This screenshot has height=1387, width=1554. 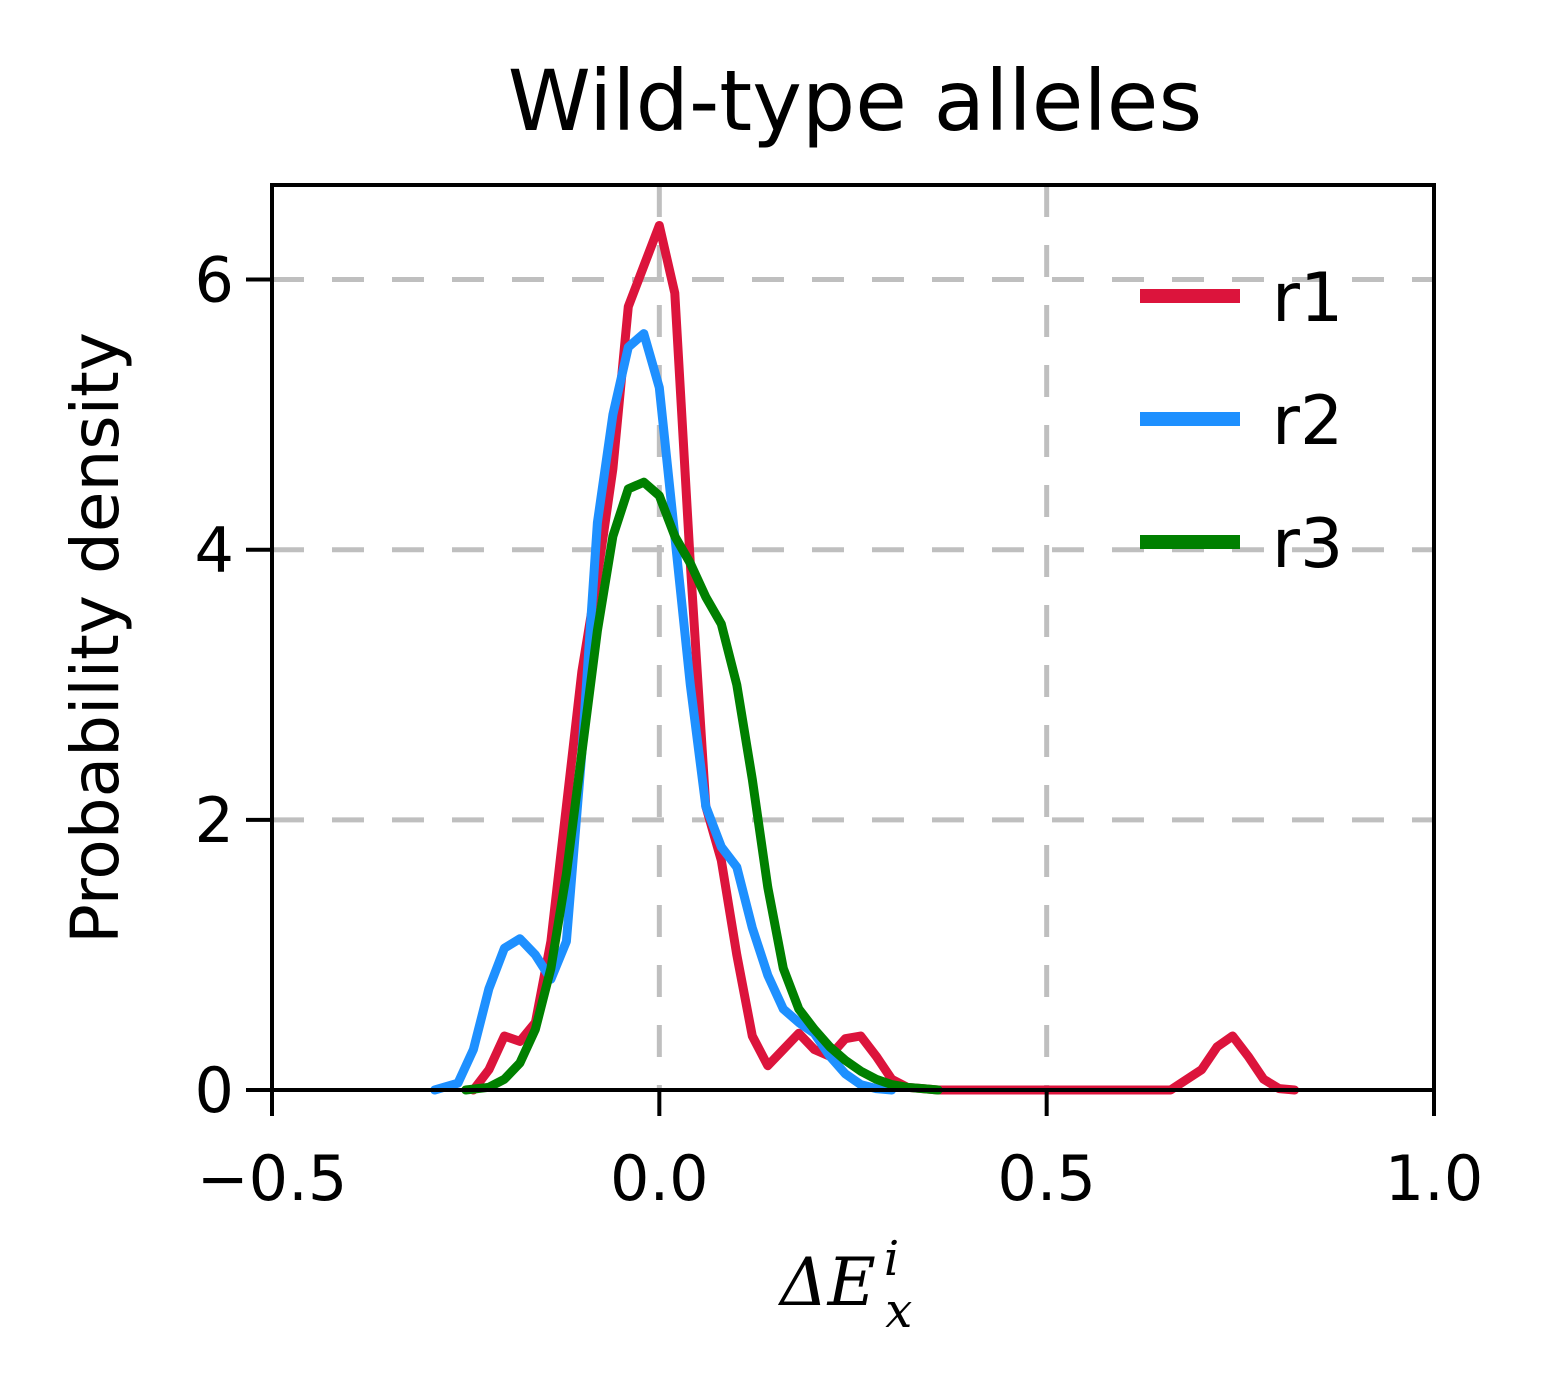 I want to click on y-tick-label-3: 6, so click(x=214, y=280).